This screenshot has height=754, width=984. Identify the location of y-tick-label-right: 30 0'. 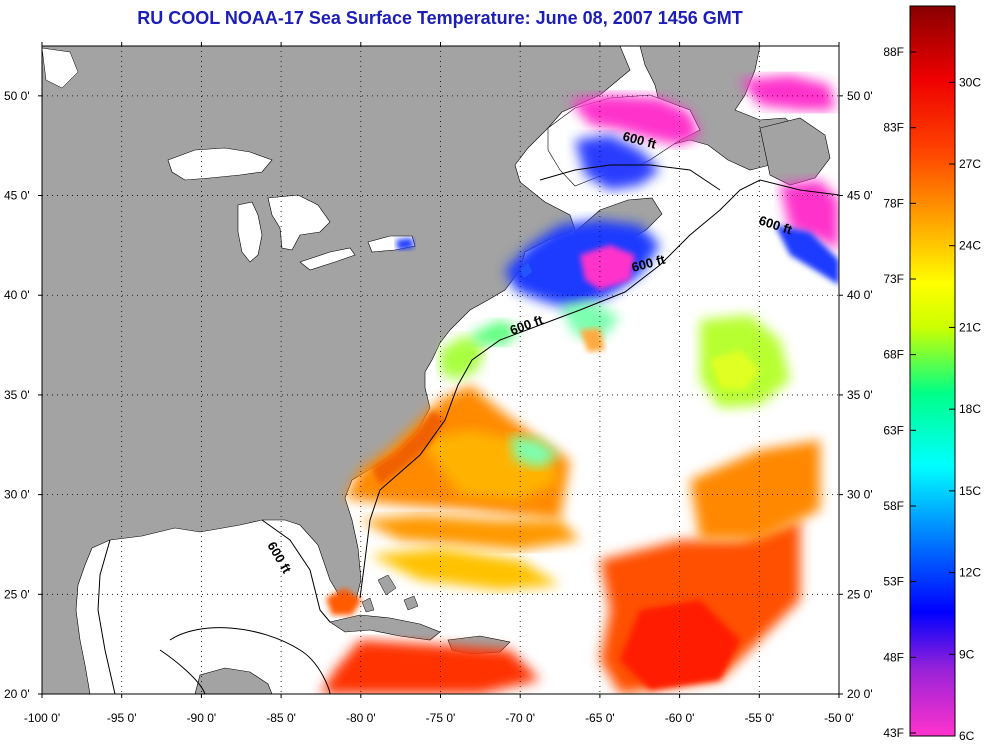
(860, 495).